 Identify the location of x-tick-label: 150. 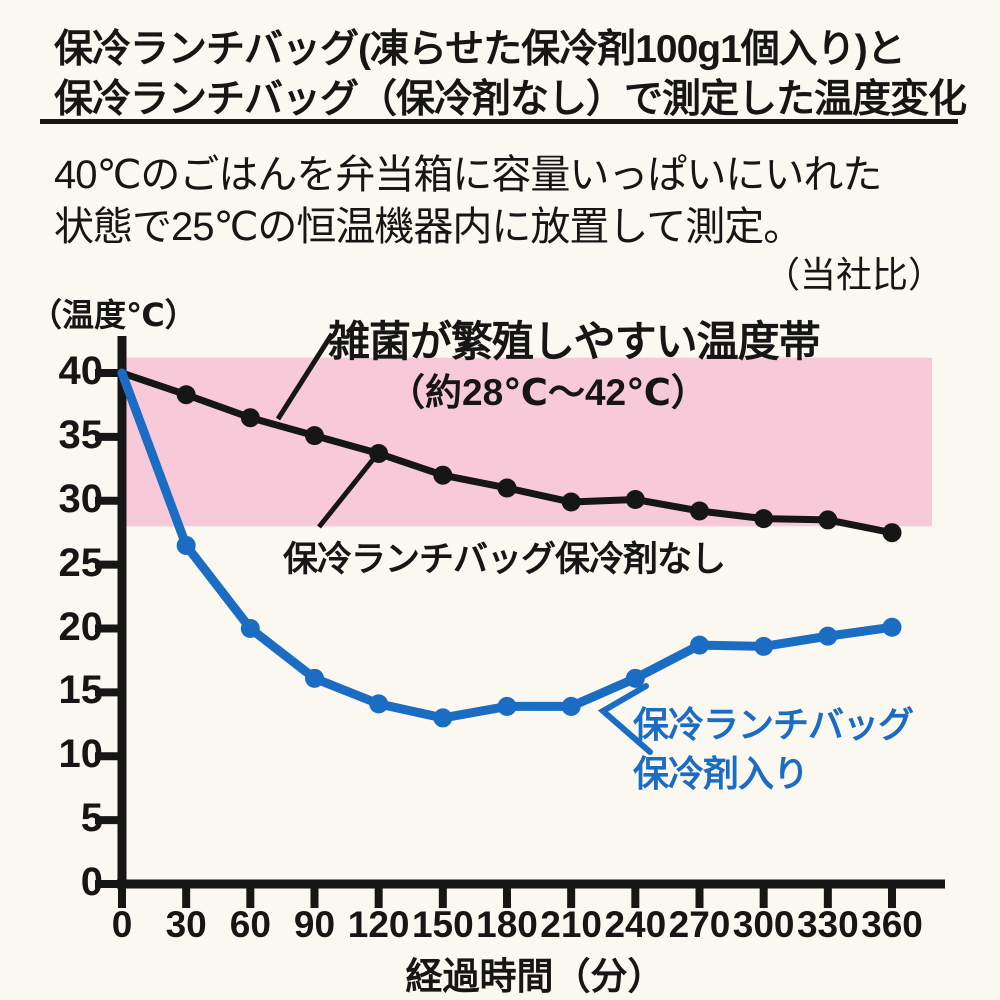
(442, 924).